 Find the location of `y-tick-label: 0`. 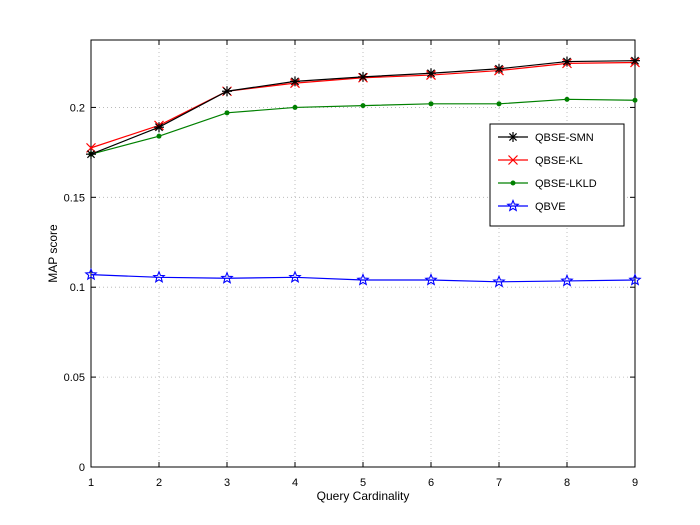

y-tick-label: 0 is located at coordinates (82, 468).